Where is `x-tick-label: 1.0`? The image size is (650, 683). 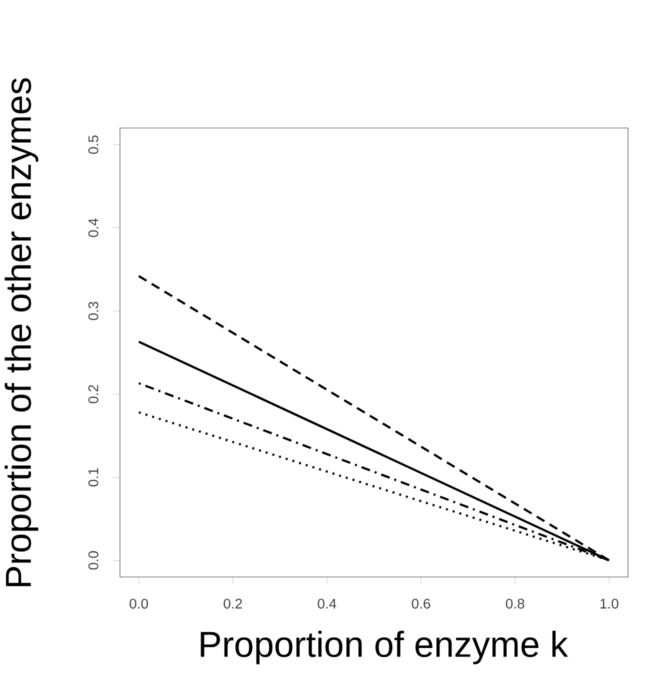
x-tick-label: 1.0 is located at coordinates (609, 603).